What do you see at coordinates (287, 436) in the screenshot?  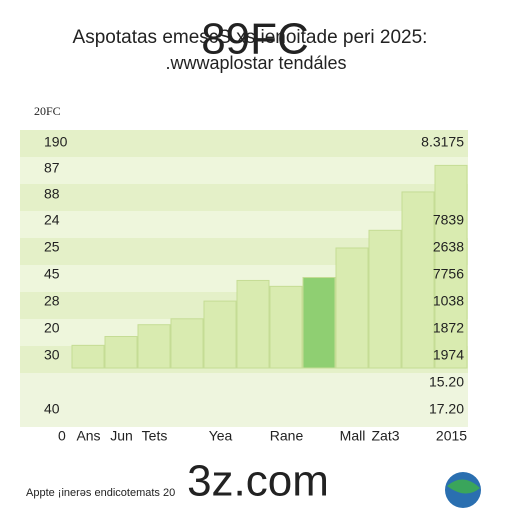 I see `x-tick-label: Rane` at bounding box center [287, 436].